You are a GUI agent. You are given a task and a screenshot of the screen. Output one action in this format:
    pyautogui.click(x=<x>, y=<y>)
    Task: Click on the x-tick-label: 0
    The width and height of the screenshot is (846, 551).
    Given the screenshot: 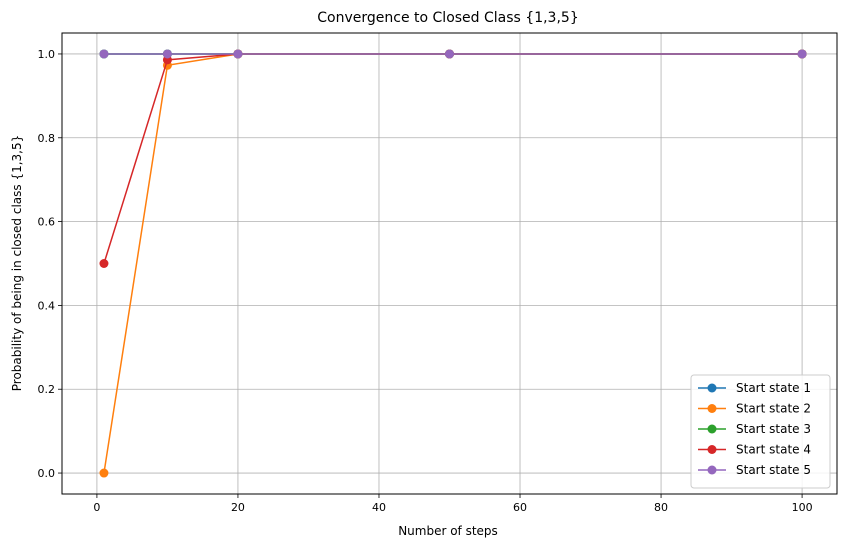 What is the action you would take?
    pyautogui.click(x=96, y=507)
    